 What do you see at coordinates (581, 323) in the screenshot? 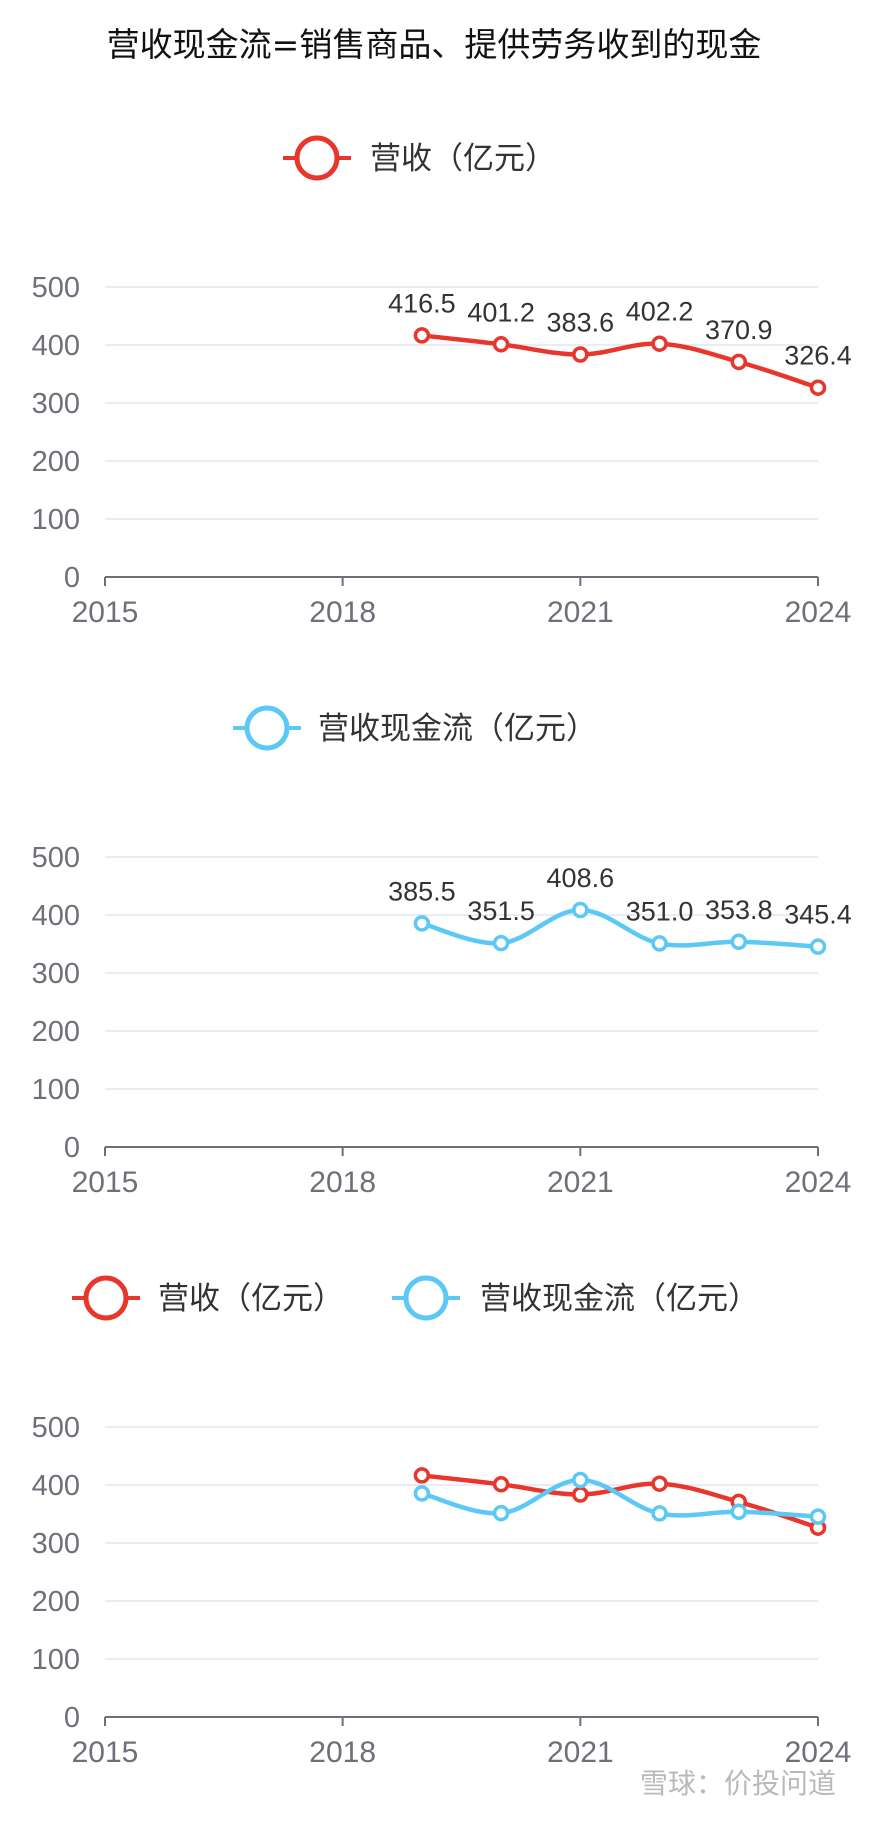
I see `data-label: 383.6` at bounding box center [581, 323].